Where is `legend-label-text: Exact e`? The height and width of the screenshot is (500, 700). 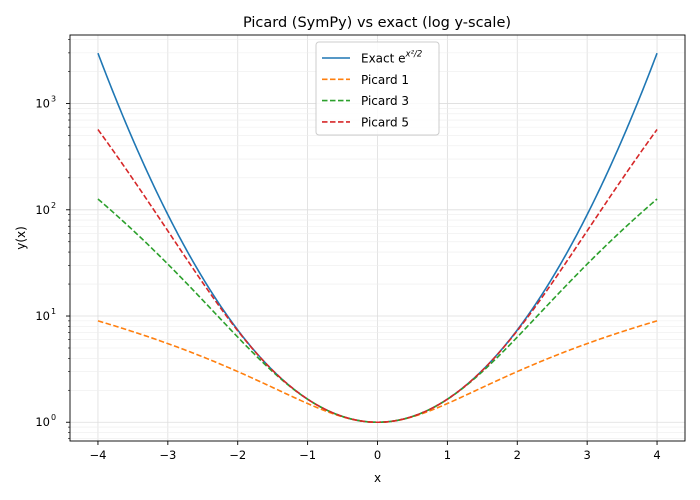 legend-label-text: Exact e is located at coordinates (383, 59).